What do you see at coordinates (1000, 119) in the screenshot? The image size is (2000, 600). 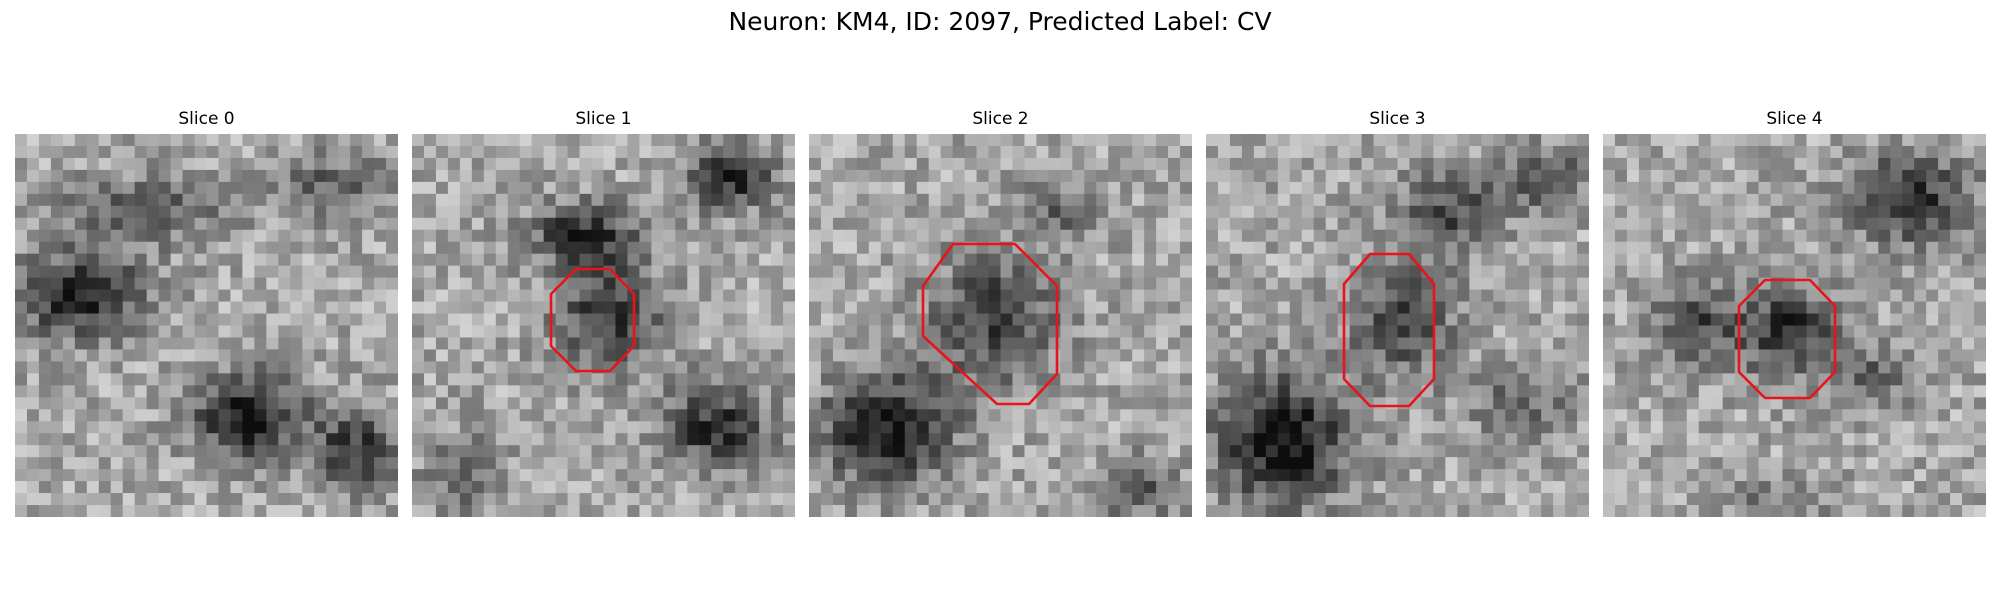 I see `slice-title: Slice 2` at bounding box center [1000, 119].